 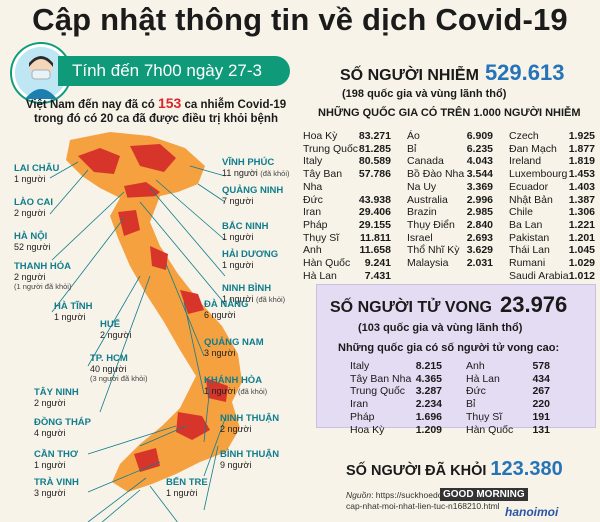 I want to click on country-name: Thái Lan, so click(x=529, y=250).